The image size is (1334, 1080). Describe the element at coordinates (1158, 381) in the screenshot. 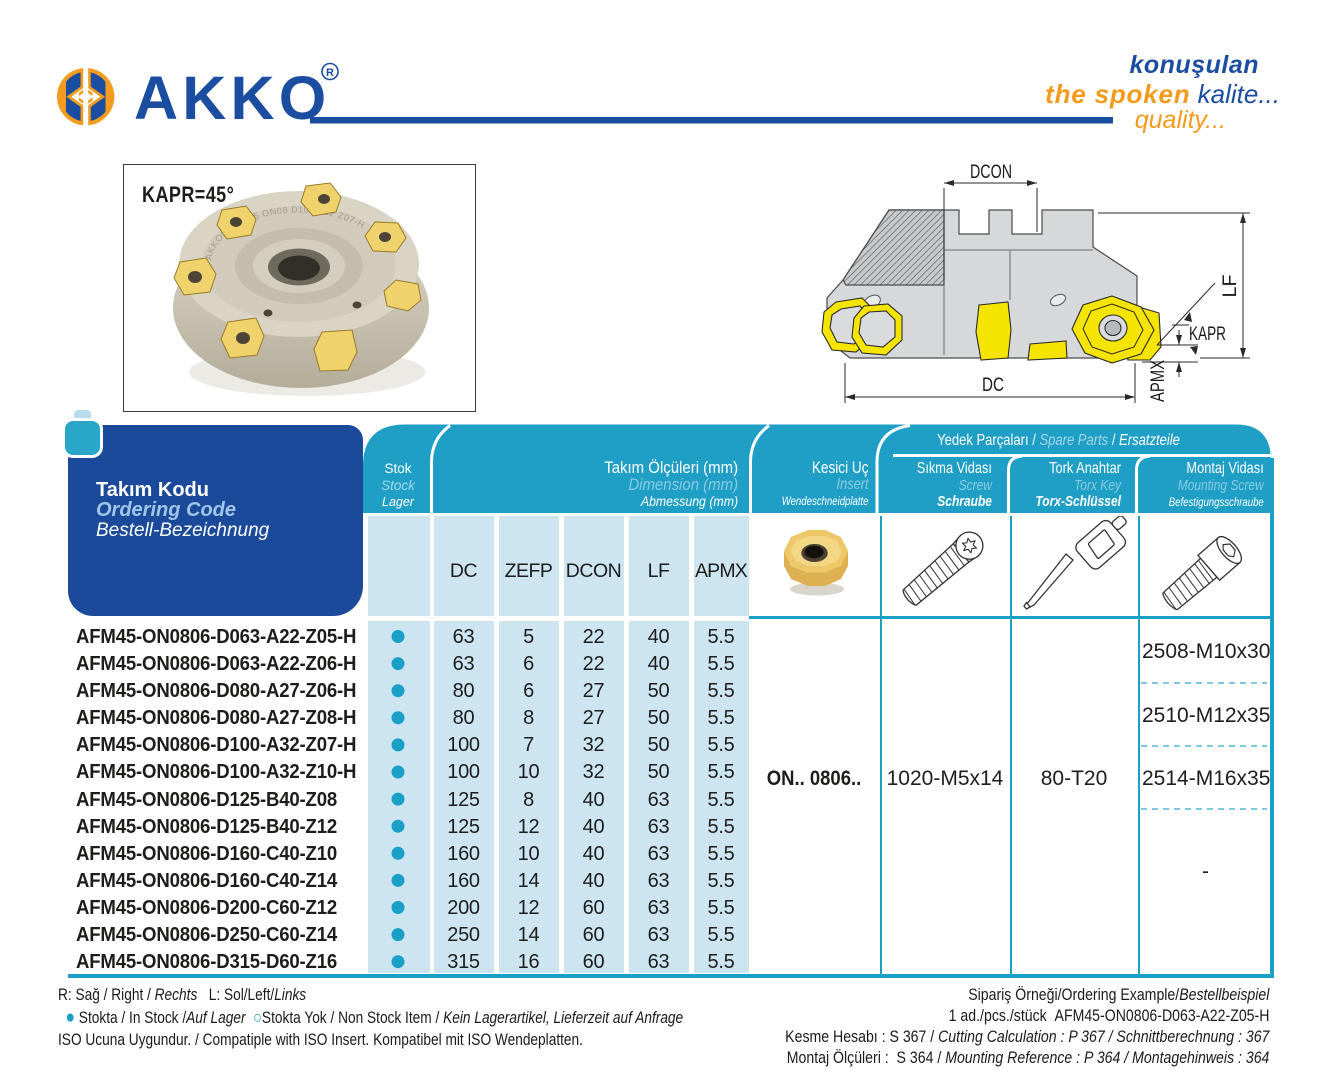

I see `svg-text: APMX` at that location.